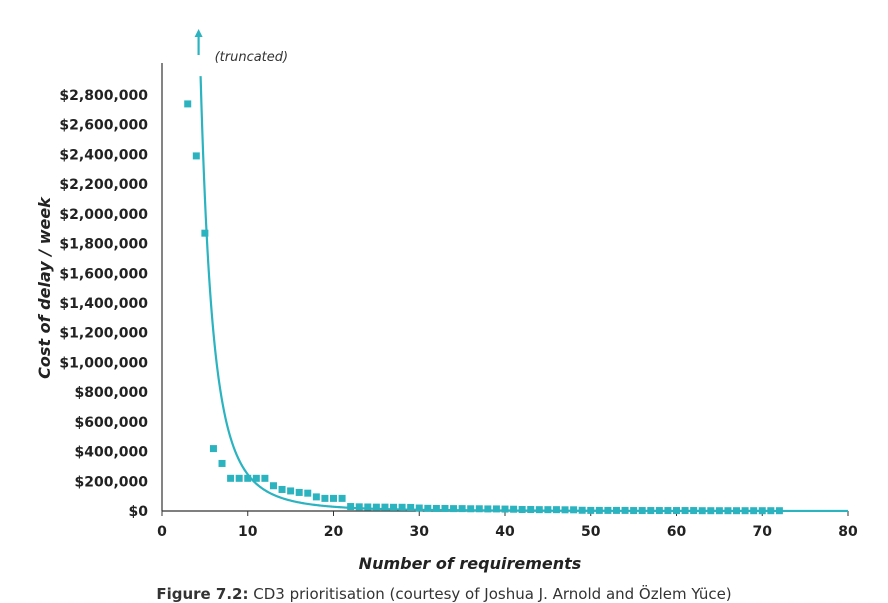 Image resolution: width=888 pixels, height=603 pixels. Describe the element at coordinates (202, 594) in the screenshot. I see `figure-label: Figure 7.2:` at that location.